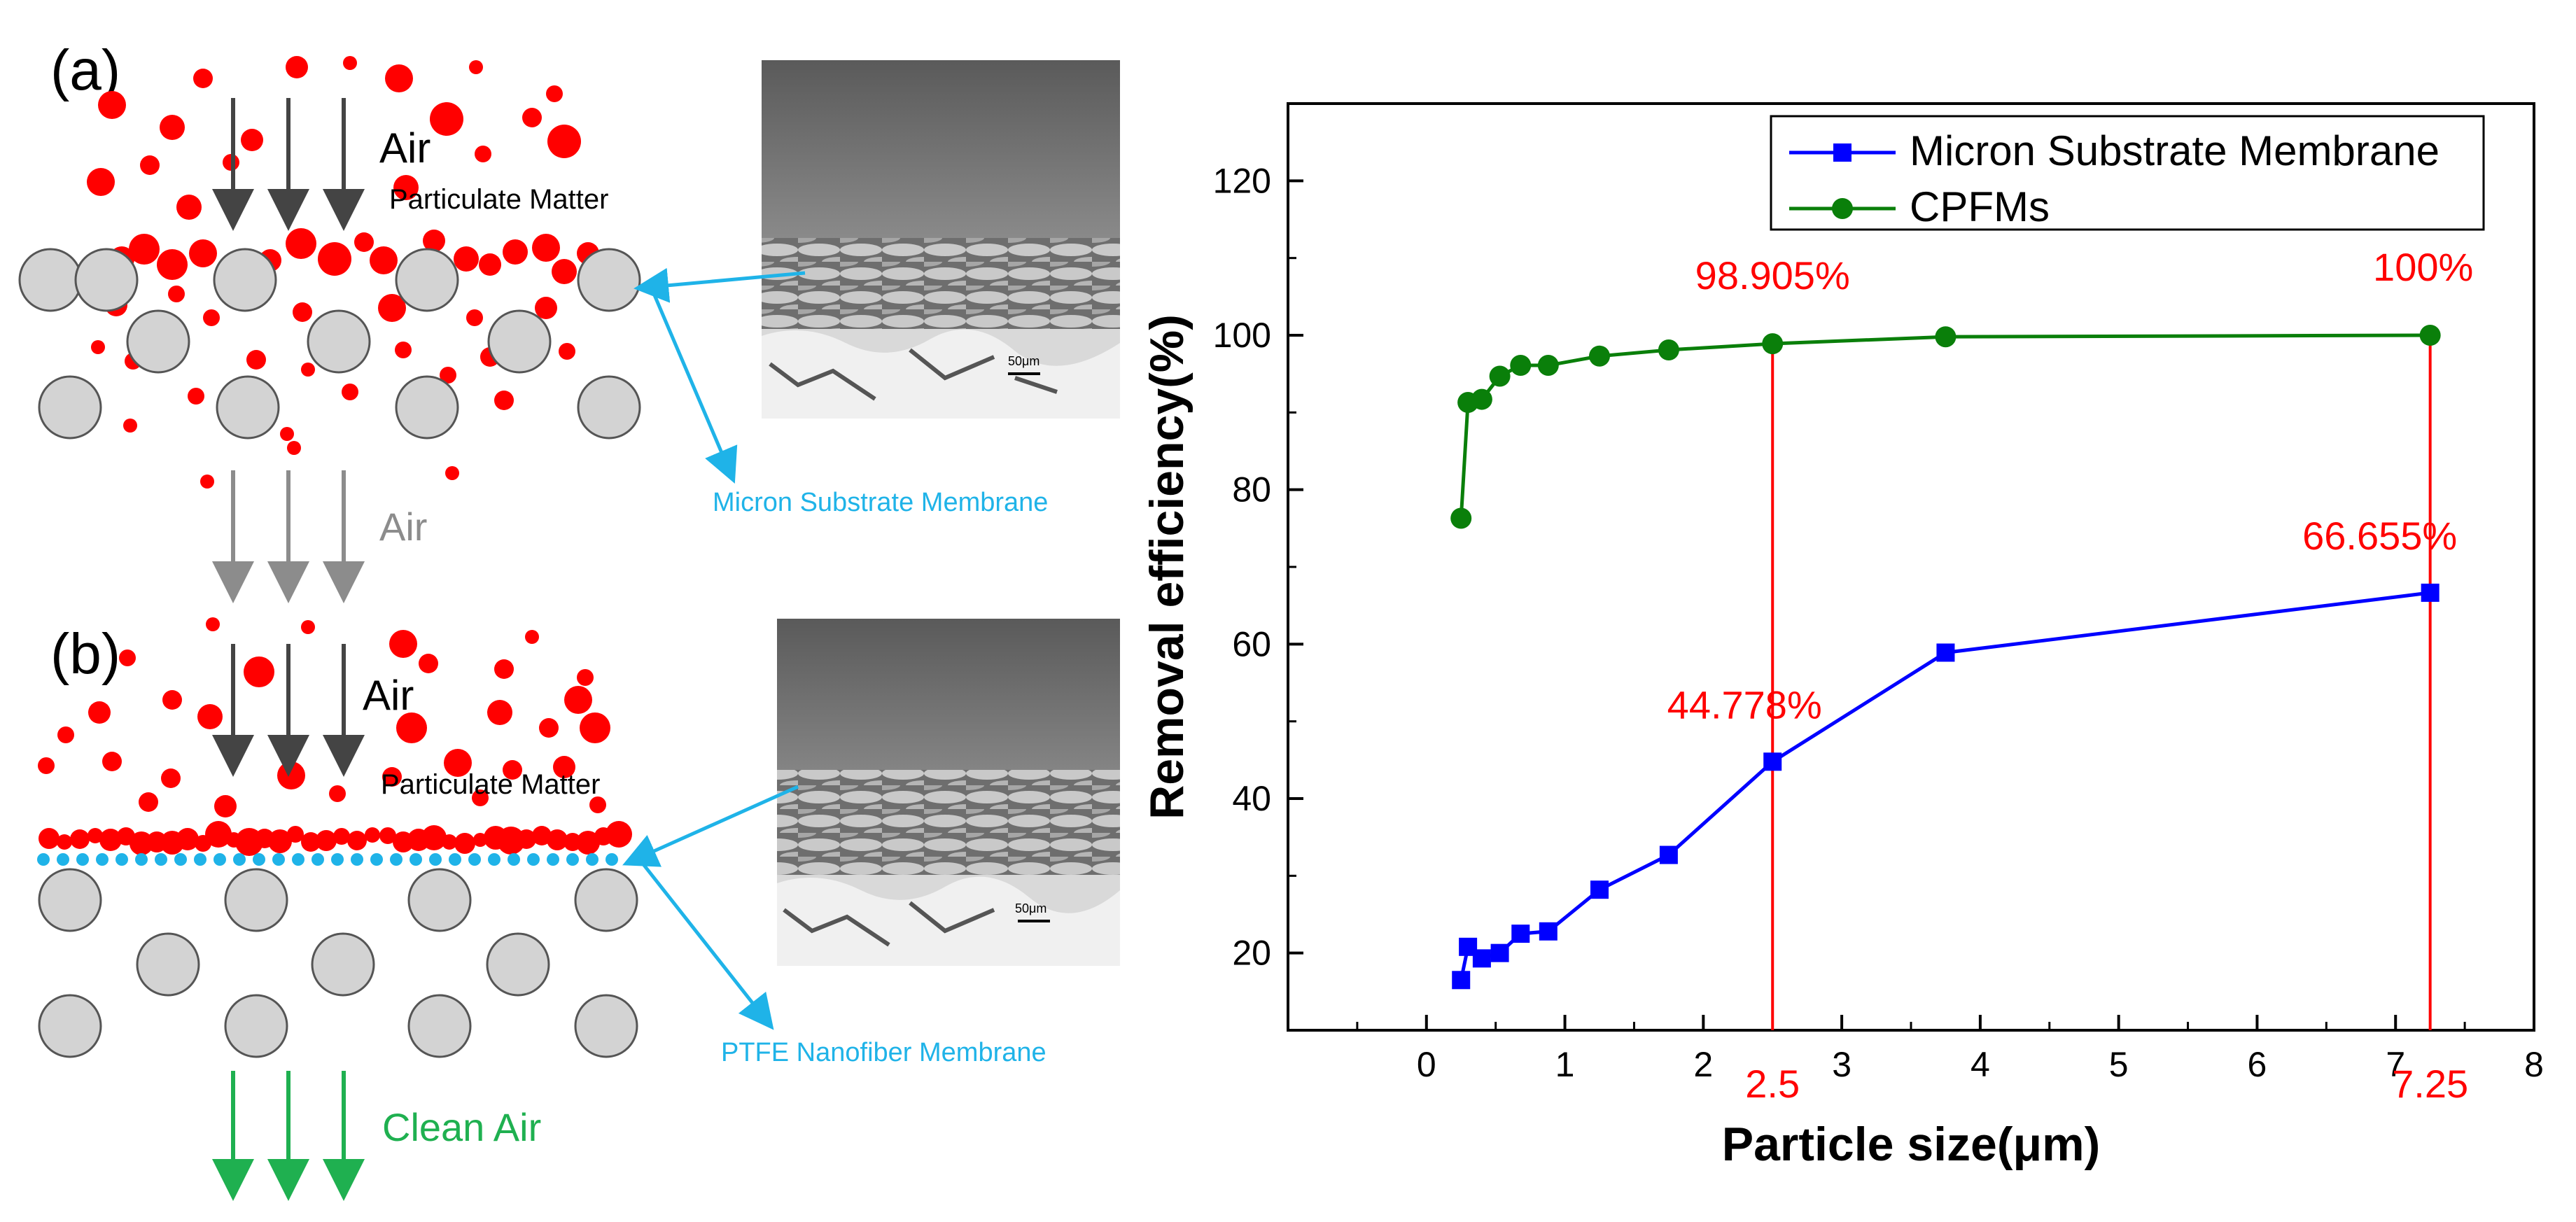  What do you see at coordinates (1024, 361) in the screenshot?
I see `panel-a-sem-scale: 50μm` at bounding box center [1024, 361].